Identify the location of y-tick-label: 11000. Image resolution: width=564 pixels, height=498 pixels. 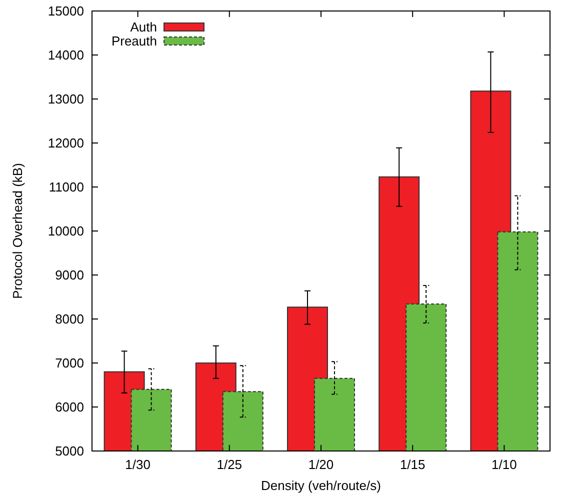
(66, 187).